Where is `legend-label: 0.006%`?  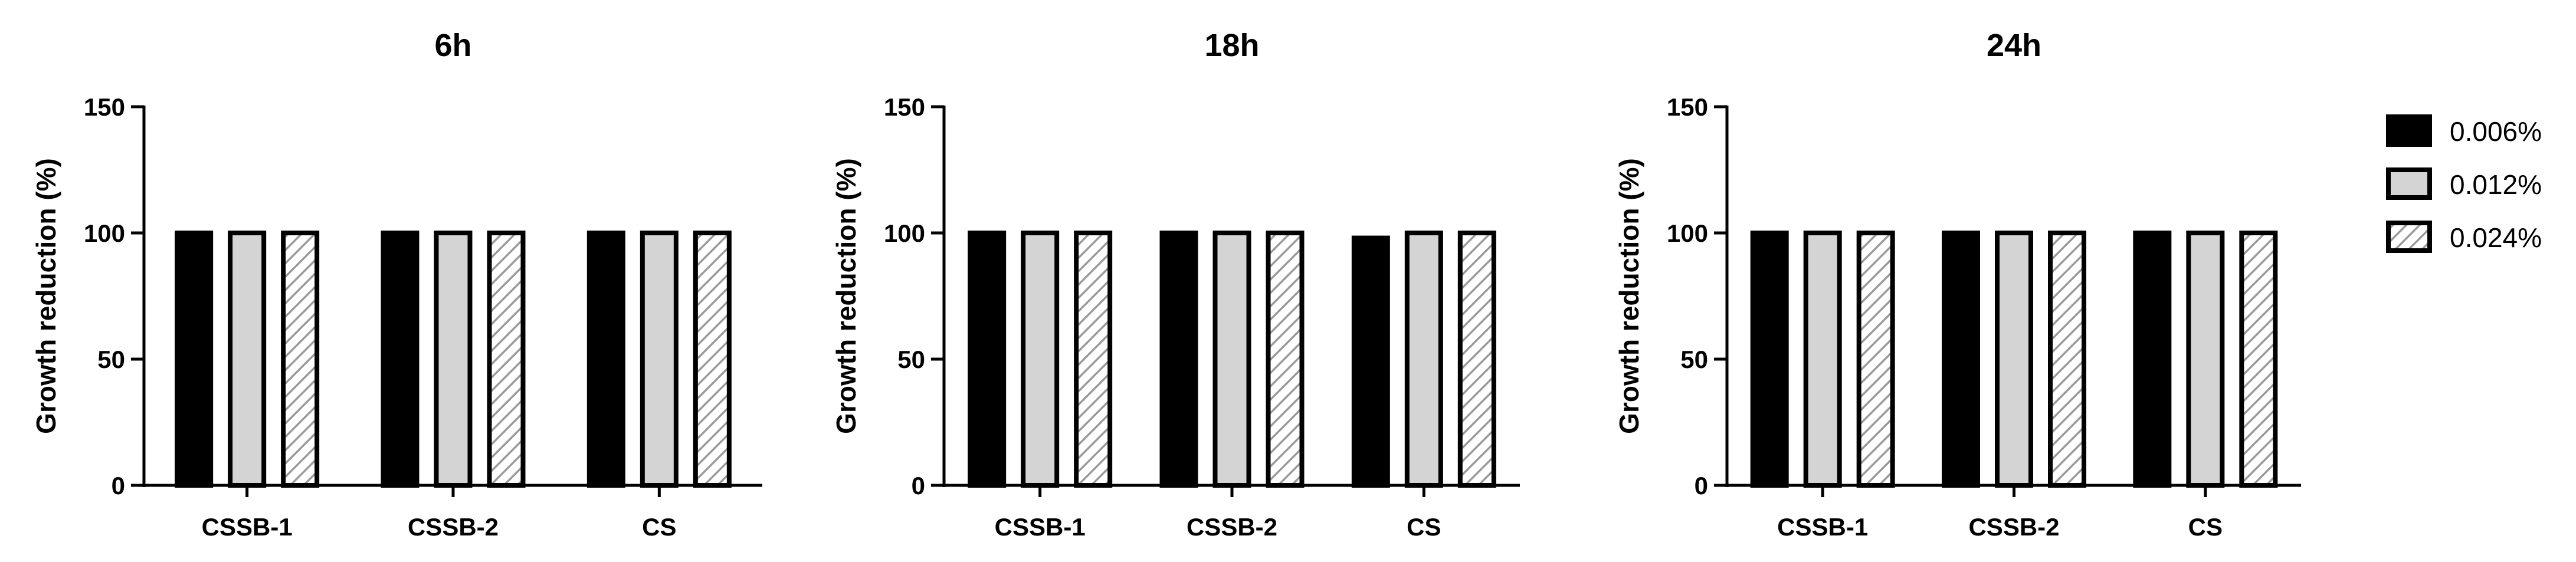
legend-label: 0.006% is located at coordinates (2496, 131).